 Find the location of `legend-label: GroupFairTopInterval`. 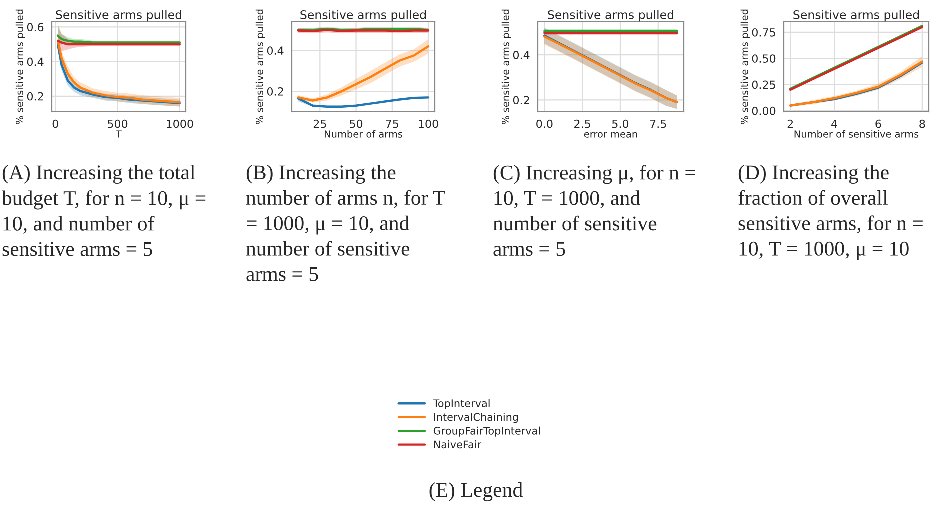

legend-label: GroupFairTopInterval is located at coordinates (487, 431).